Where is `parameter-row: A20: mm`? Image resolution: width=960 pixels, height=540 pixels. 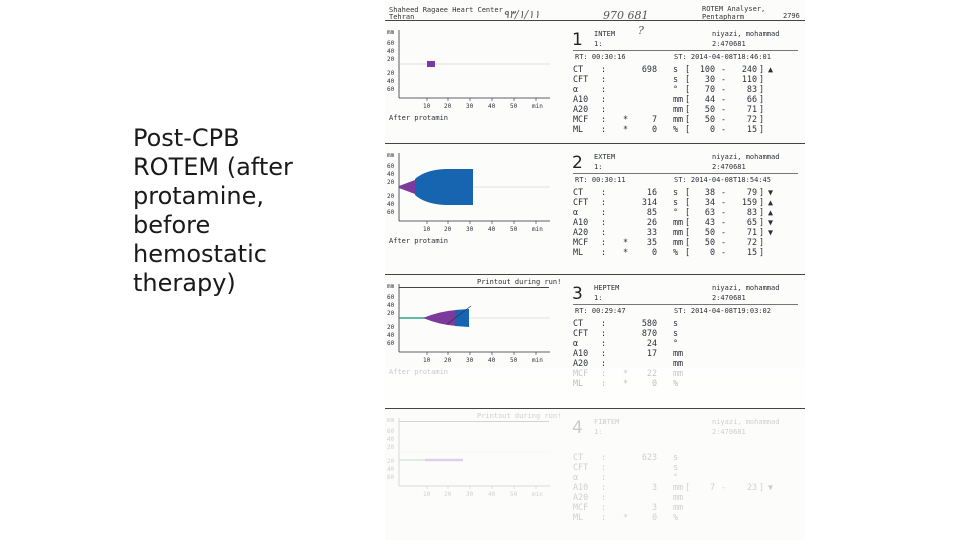
parameter-row: A20: mm is located at coordinates (688, 363).